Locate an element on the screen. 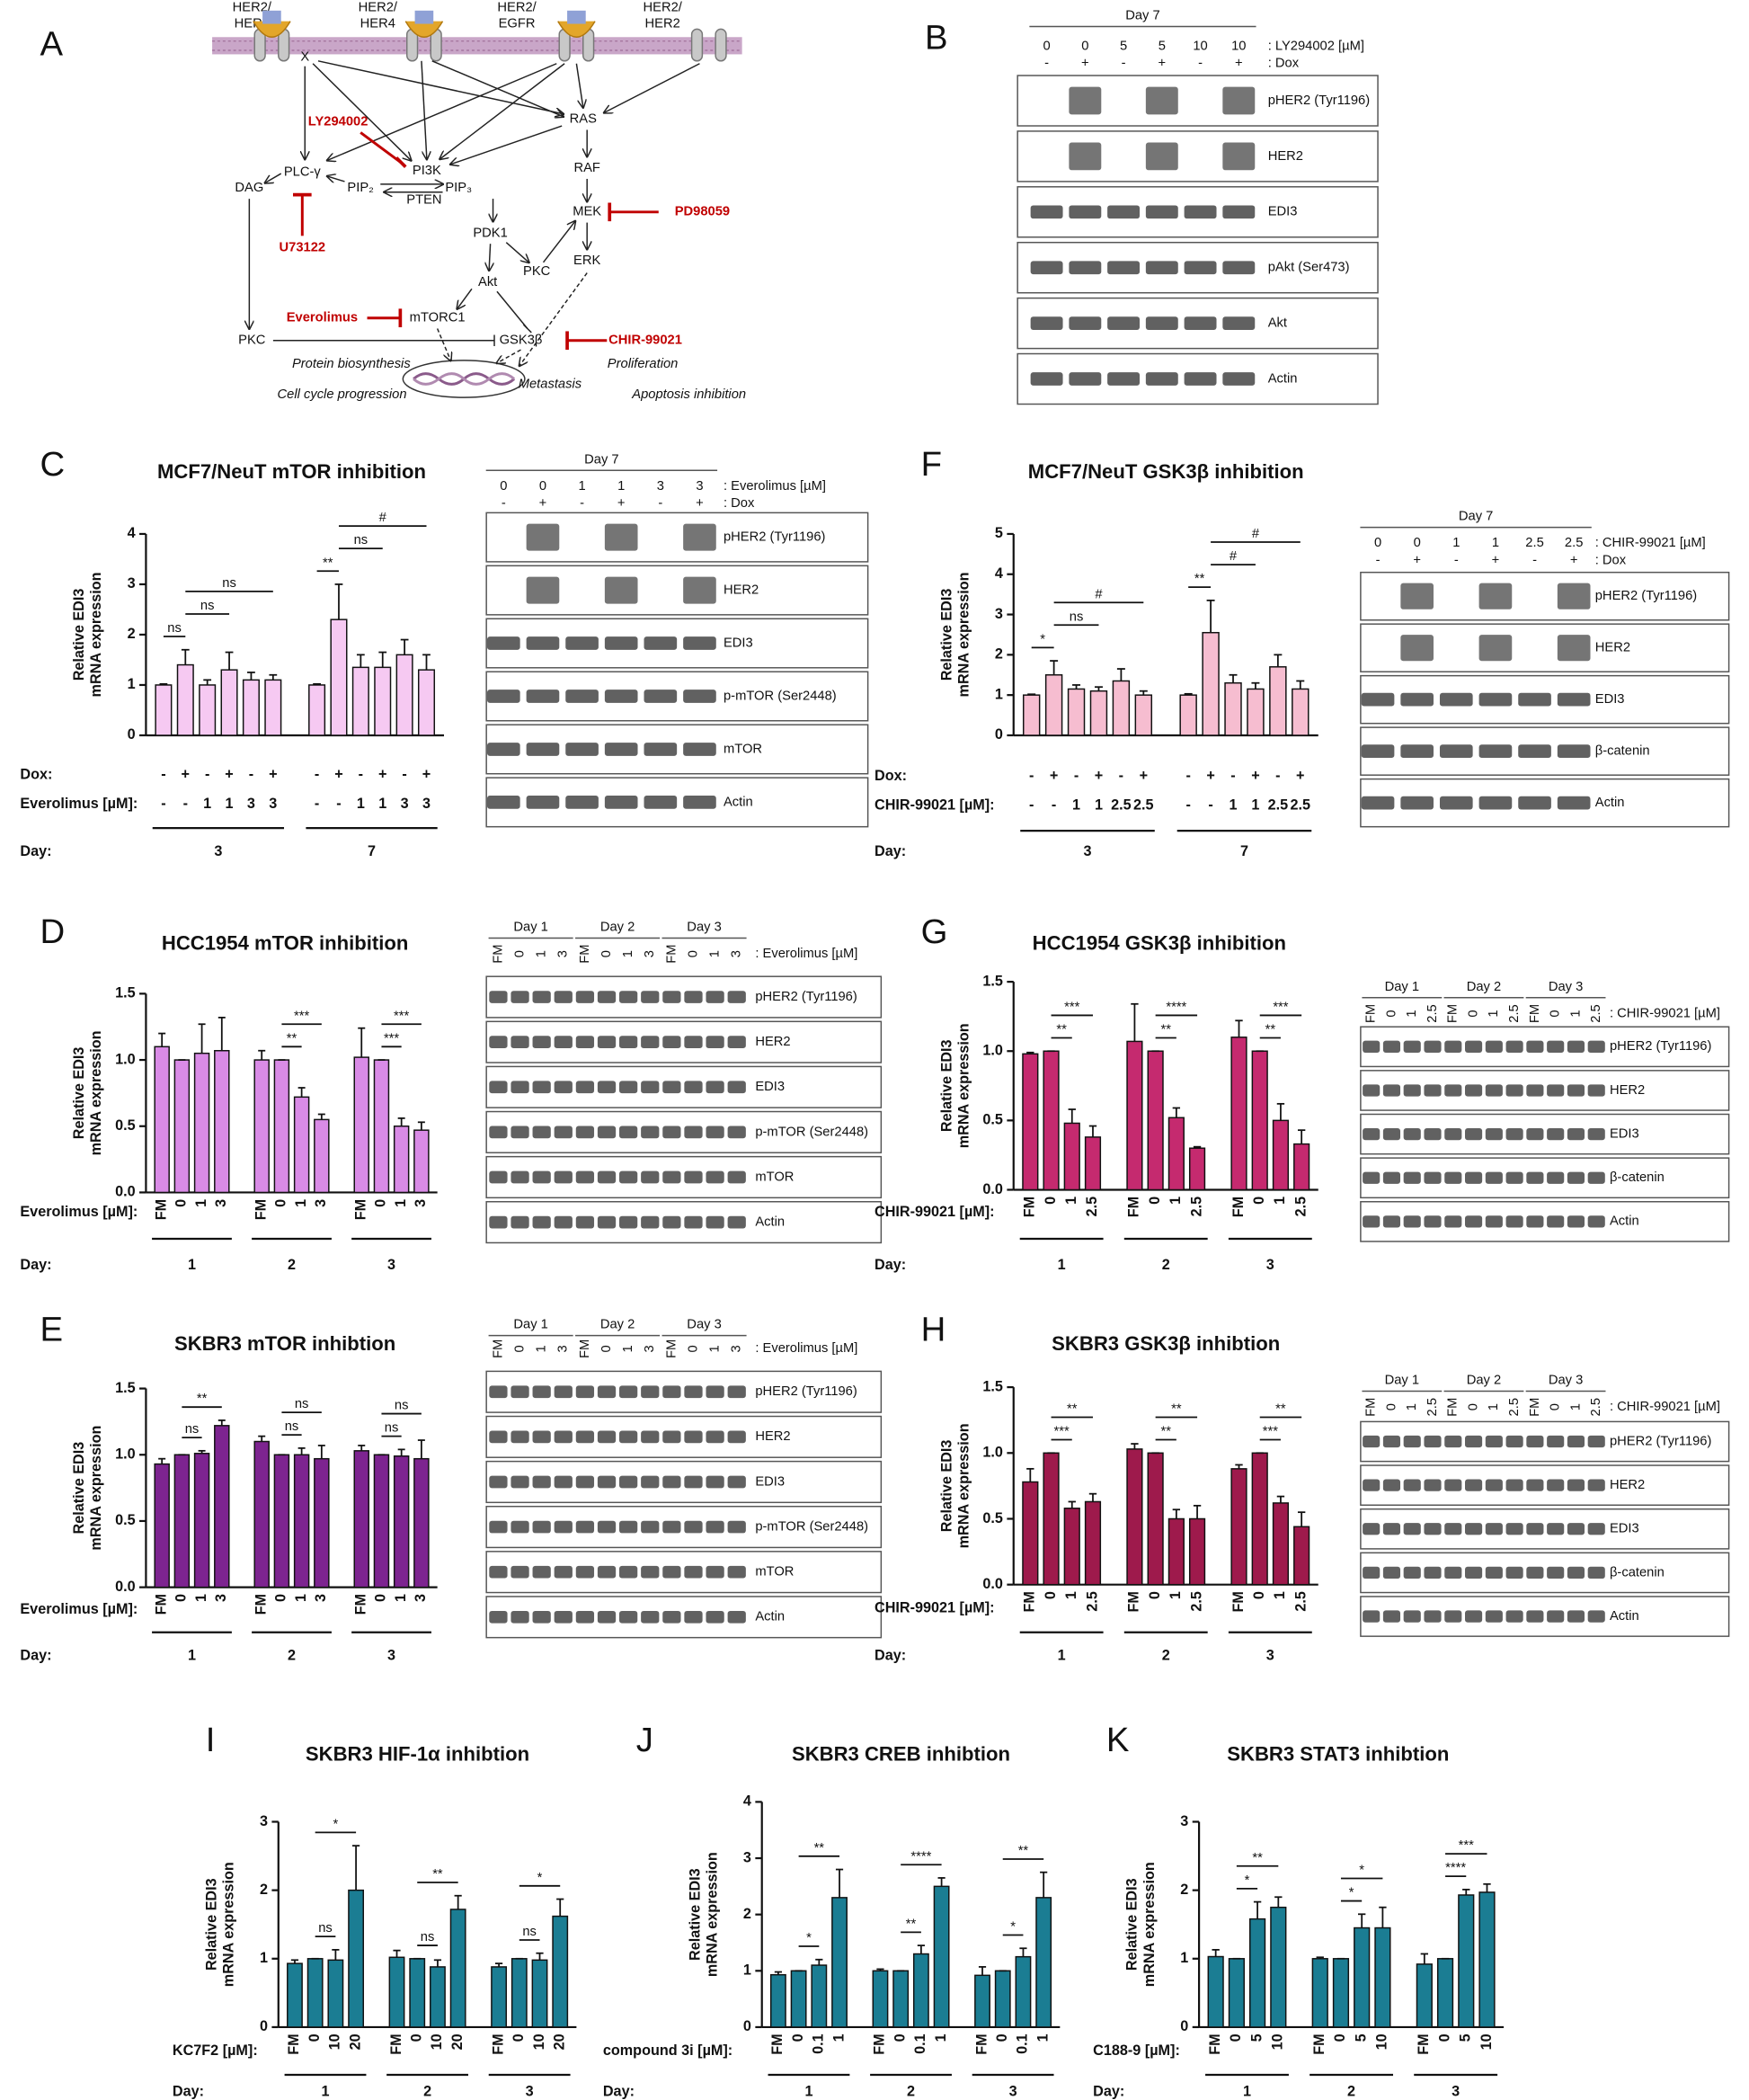 This screenshot has height=2100, width=1749. blot-row-label: EDI3 is located at coordinates (1625, 1133).